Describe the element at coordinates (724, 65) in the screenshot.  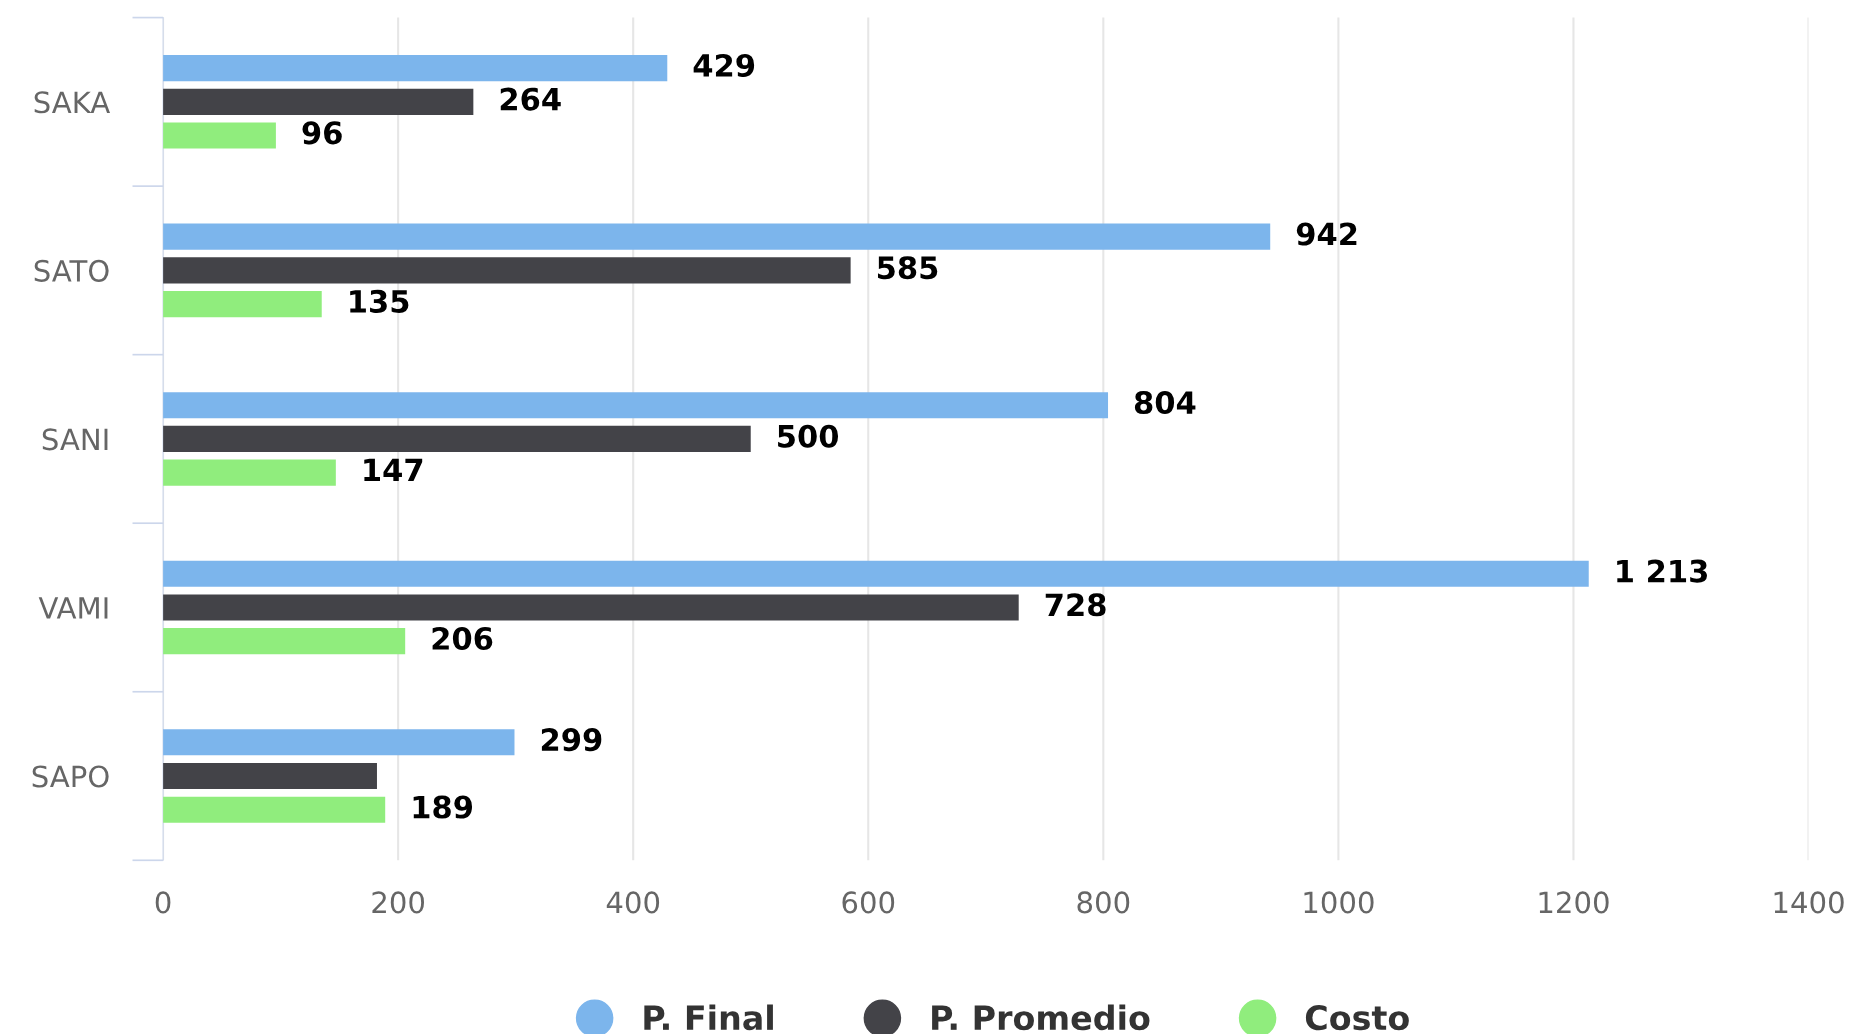
I see `data-label: 429` at that location.